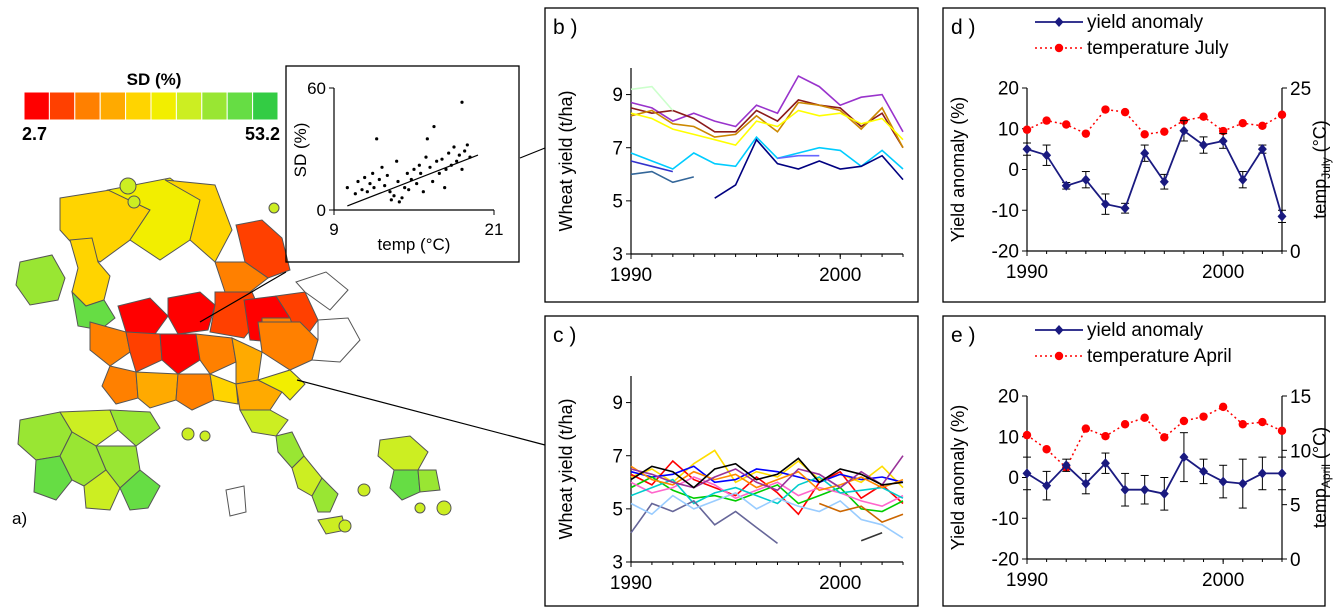  Describe the element at coordinates (413, 180) in the screenshot. I see `trendline` at that location.